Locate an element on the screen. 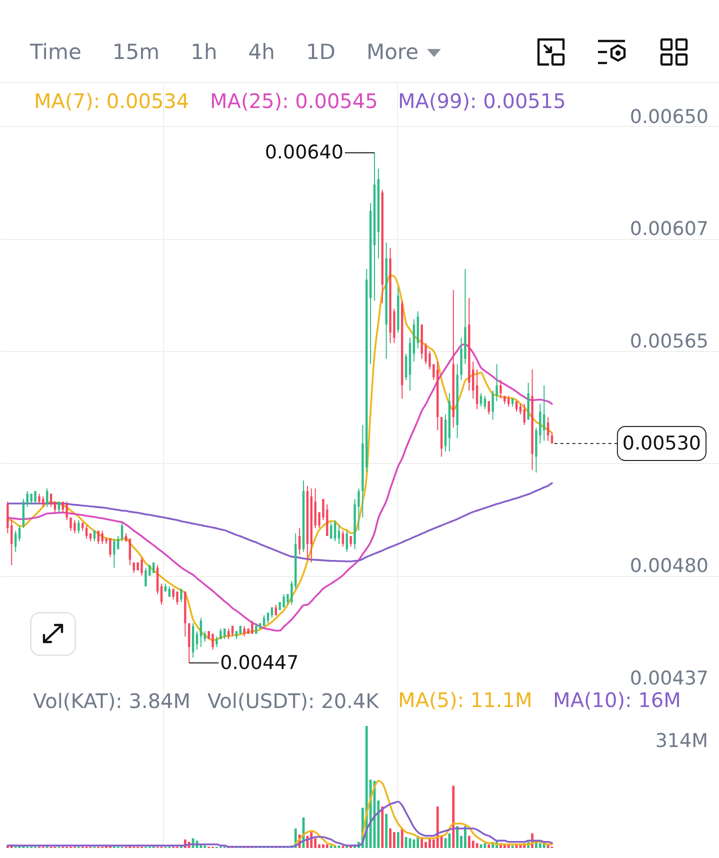 This screenshot has height=858, width=719. ref-line-label: 0.00530 is located at coordinates (662, 443).